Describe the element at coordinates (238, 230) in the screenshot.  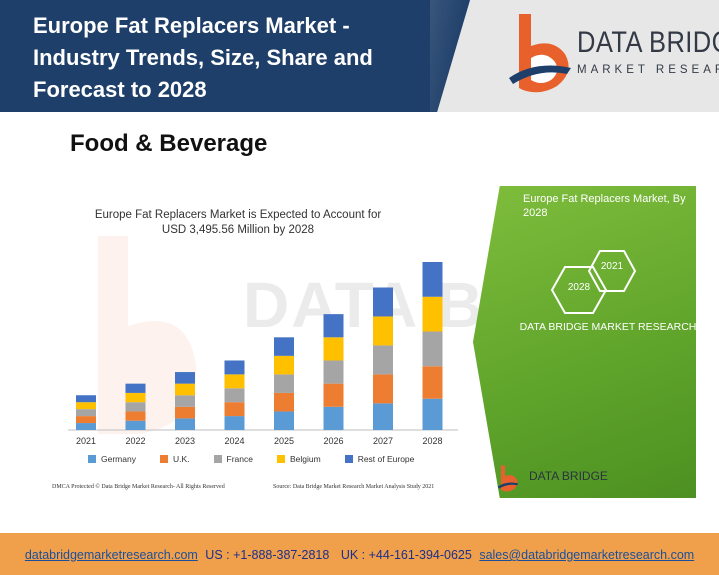
I see `chart-title-line-2: USD 3,495.56 Million by 2028` at that location.